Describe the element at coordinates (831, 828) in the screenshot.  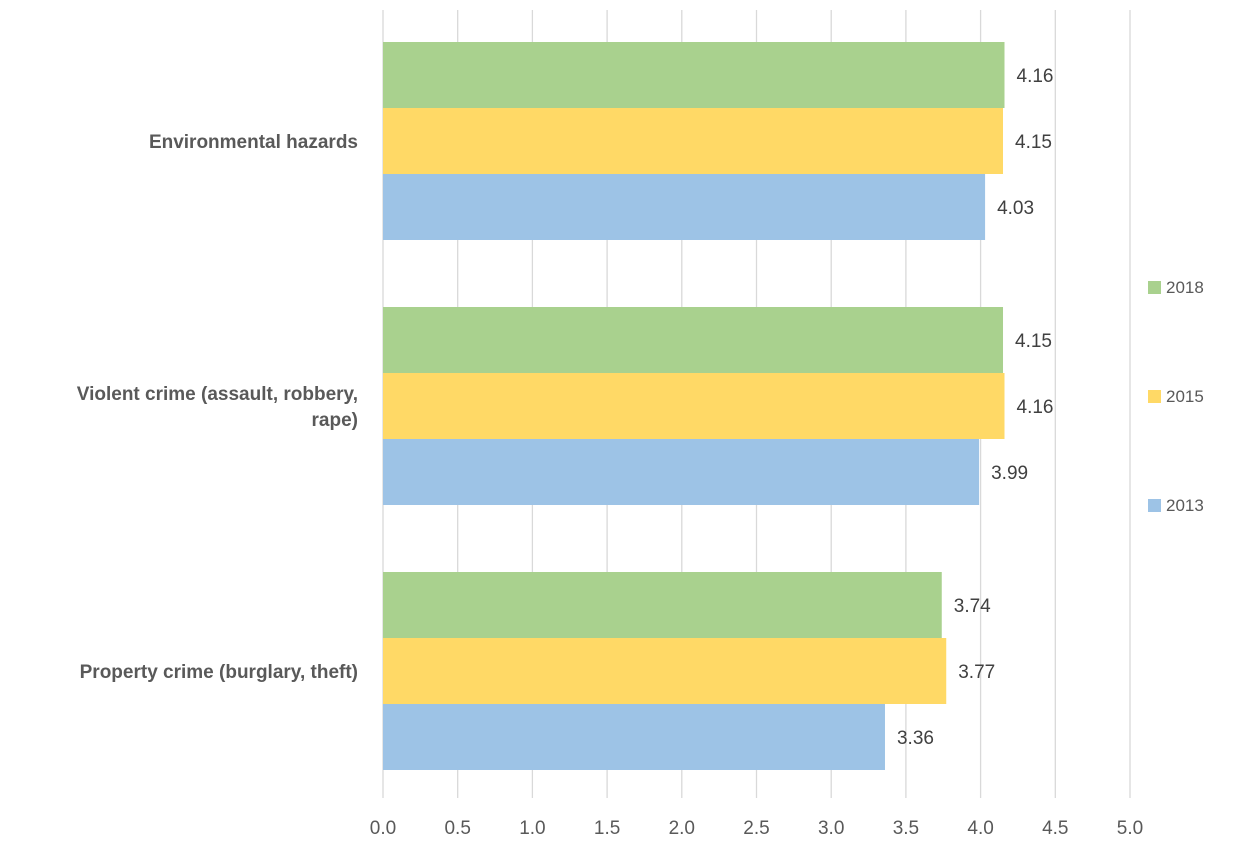
I see `x-tick-label: 3.0` at that location.